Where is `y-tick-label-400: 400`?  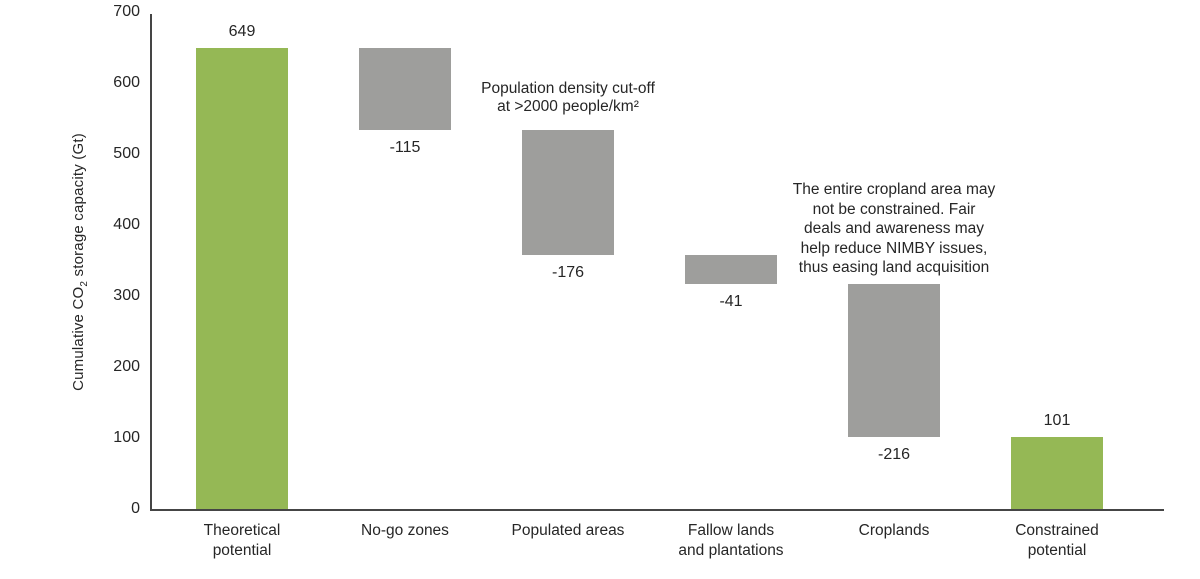
y-tick-label-400: 400 is located at coordinates (126, 224).